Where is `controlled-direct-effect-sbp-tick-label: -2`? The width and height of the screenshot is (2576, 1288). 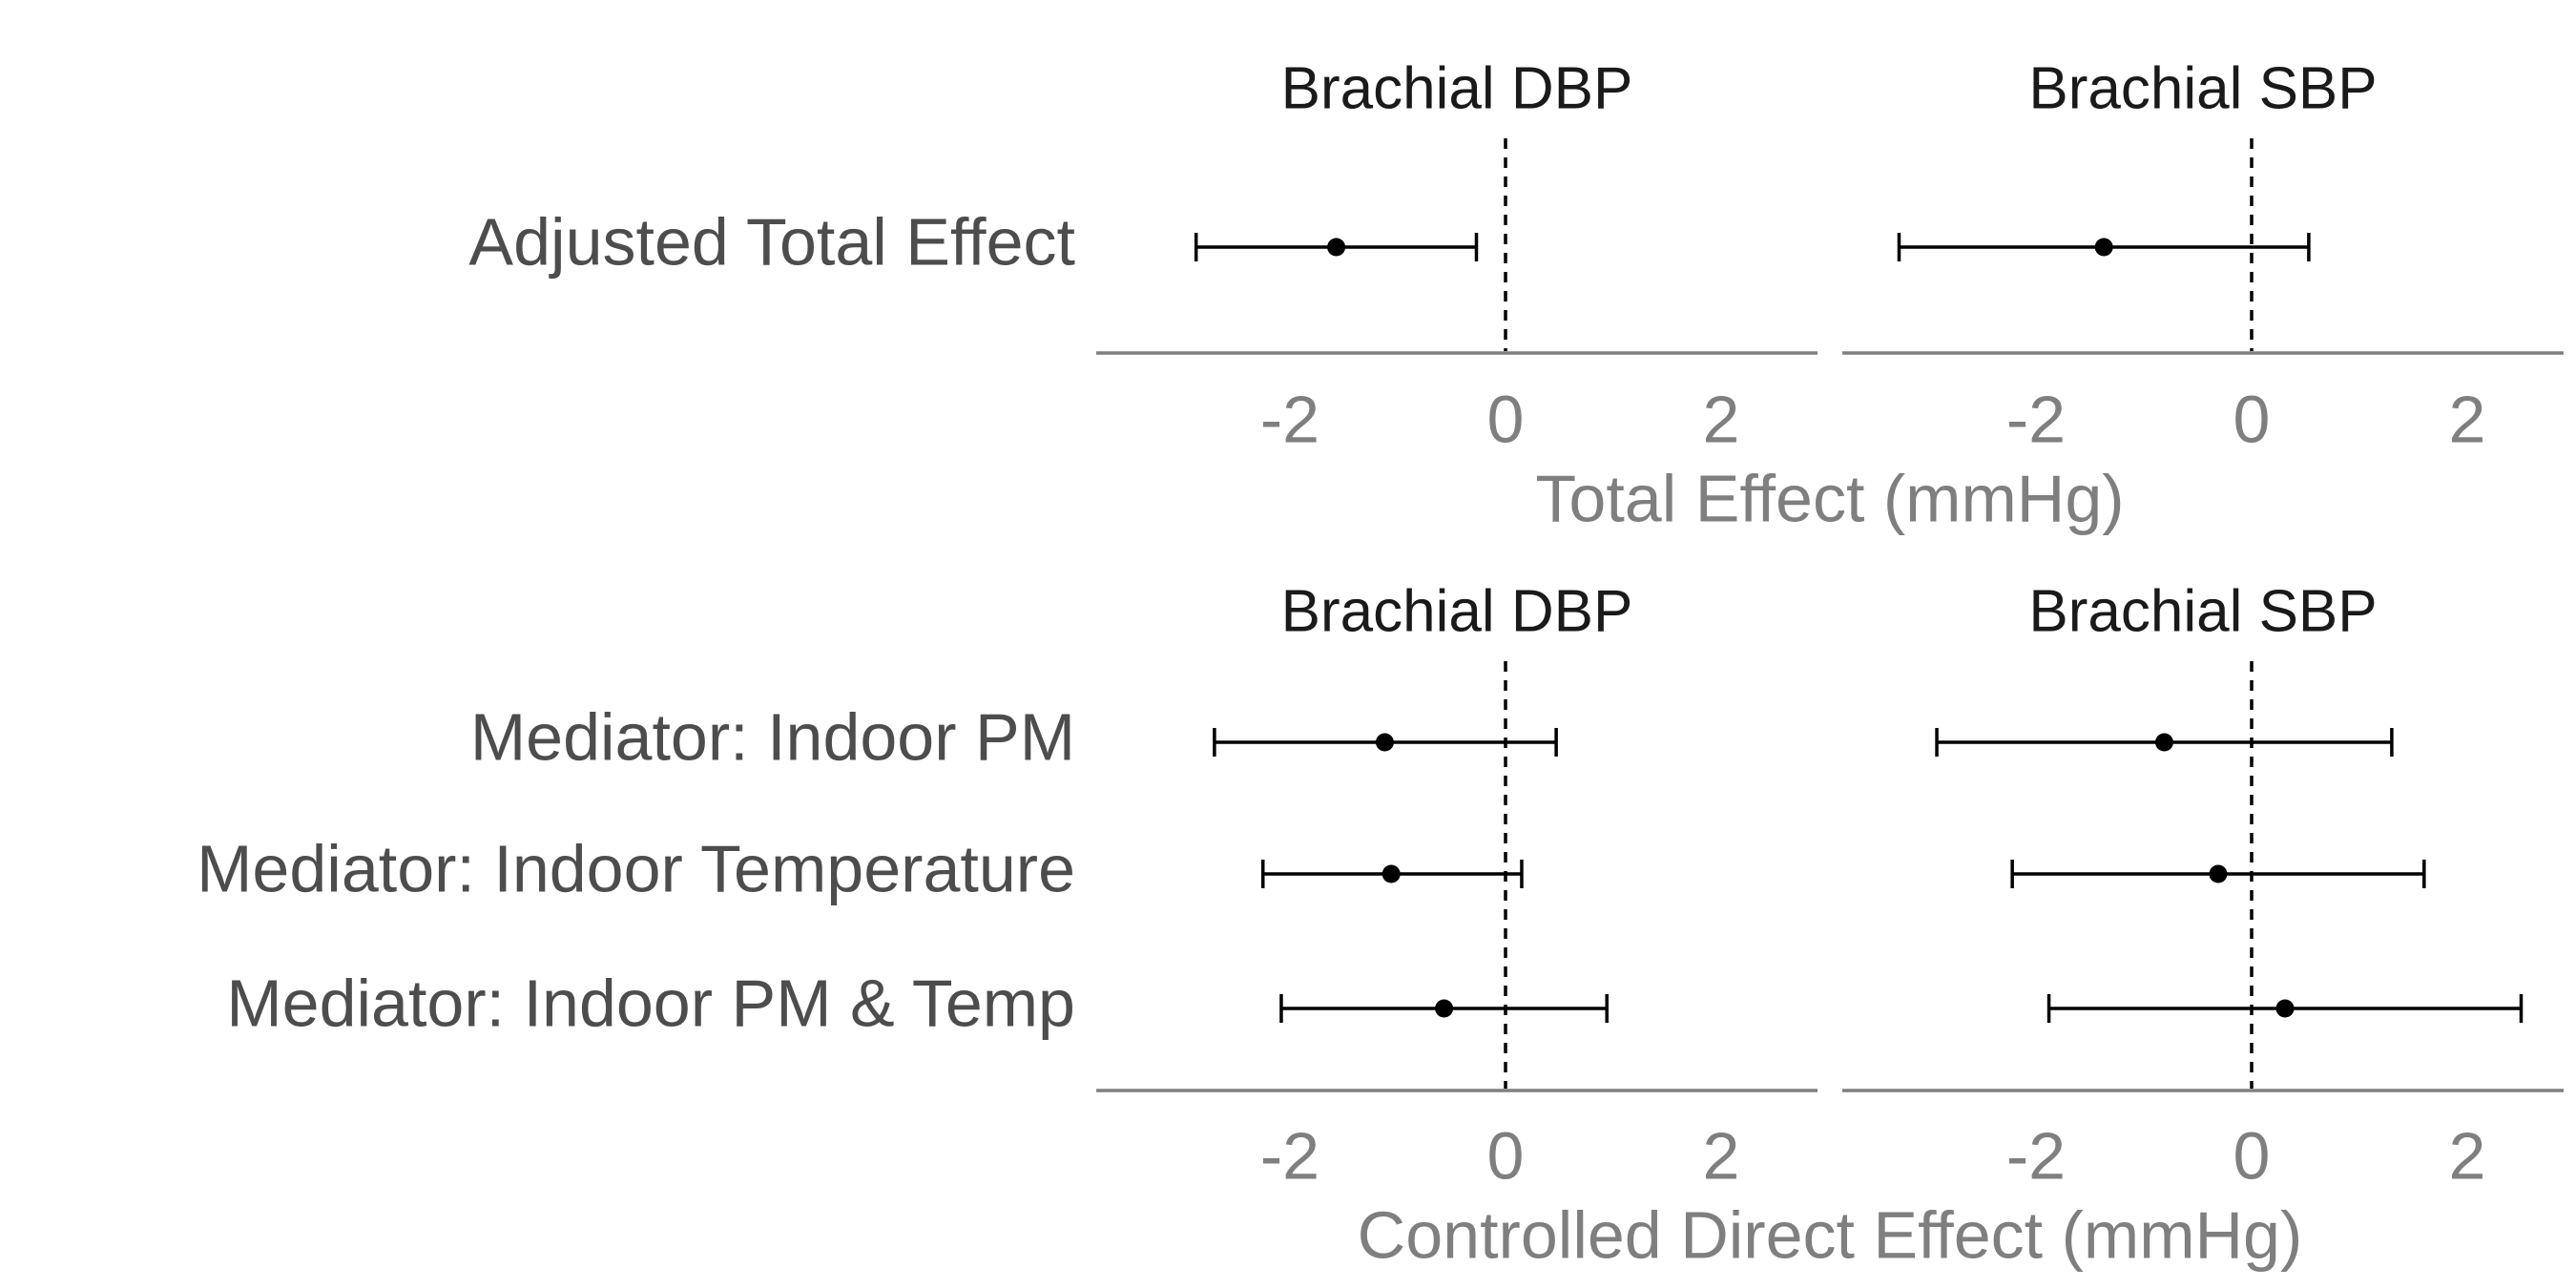 controlled-direct-effect-sbp-tick-label: -2 is located at coordinates (2036, 1155).